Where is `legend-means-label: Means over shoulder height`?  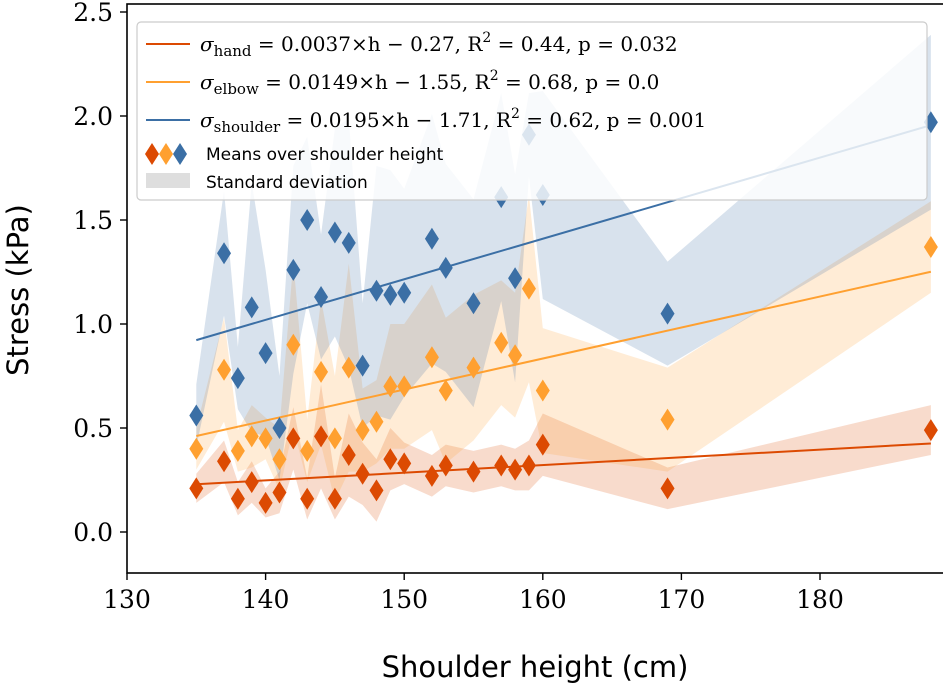
legend-means-label: Means over shoulder height is located at coordinates (325, 155).